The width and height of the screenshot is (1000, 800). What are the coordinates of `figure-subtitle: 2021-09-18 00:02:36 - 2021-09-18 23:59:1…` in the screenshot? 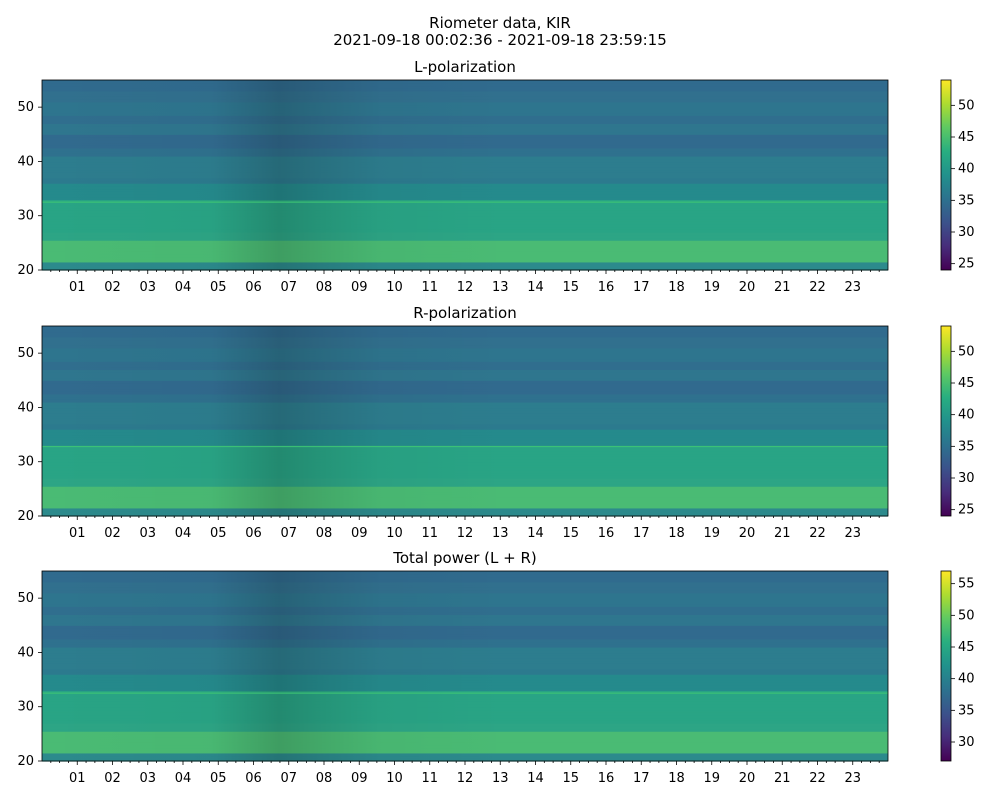 It's located at (500, 40).